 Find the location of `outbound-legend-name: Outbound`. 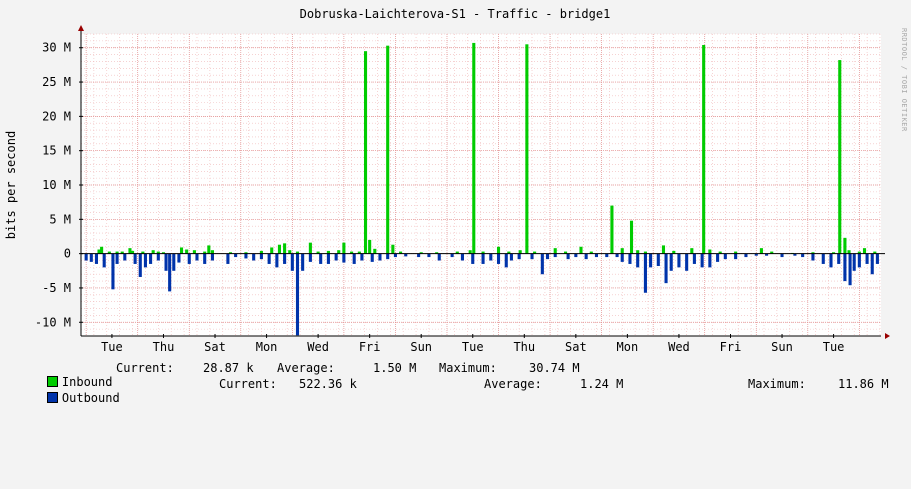

outbound-legend-name: Outbound is located at coordinates (90, 398).